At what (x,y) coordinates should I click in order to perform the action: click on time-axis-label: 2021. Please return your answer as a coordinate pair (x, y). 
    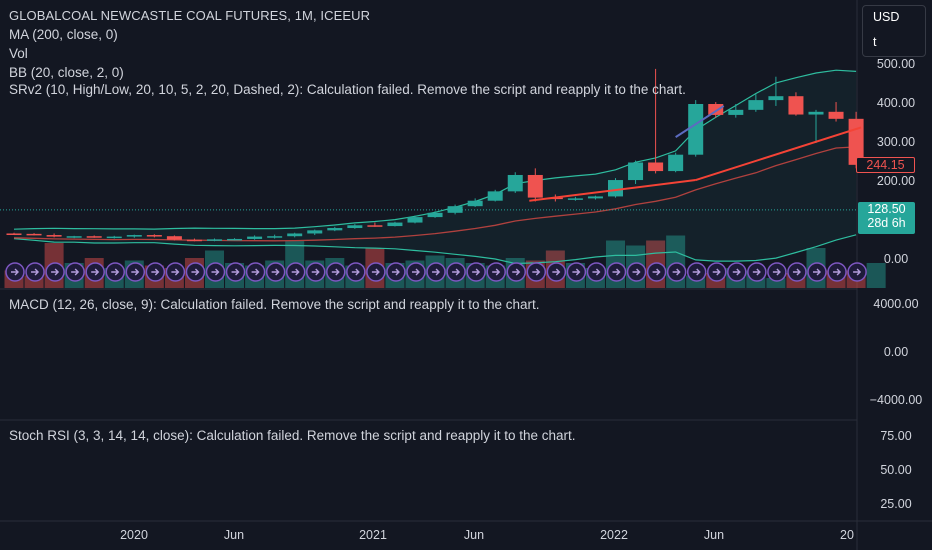
    Looking at the image, I should click on (373, 535).